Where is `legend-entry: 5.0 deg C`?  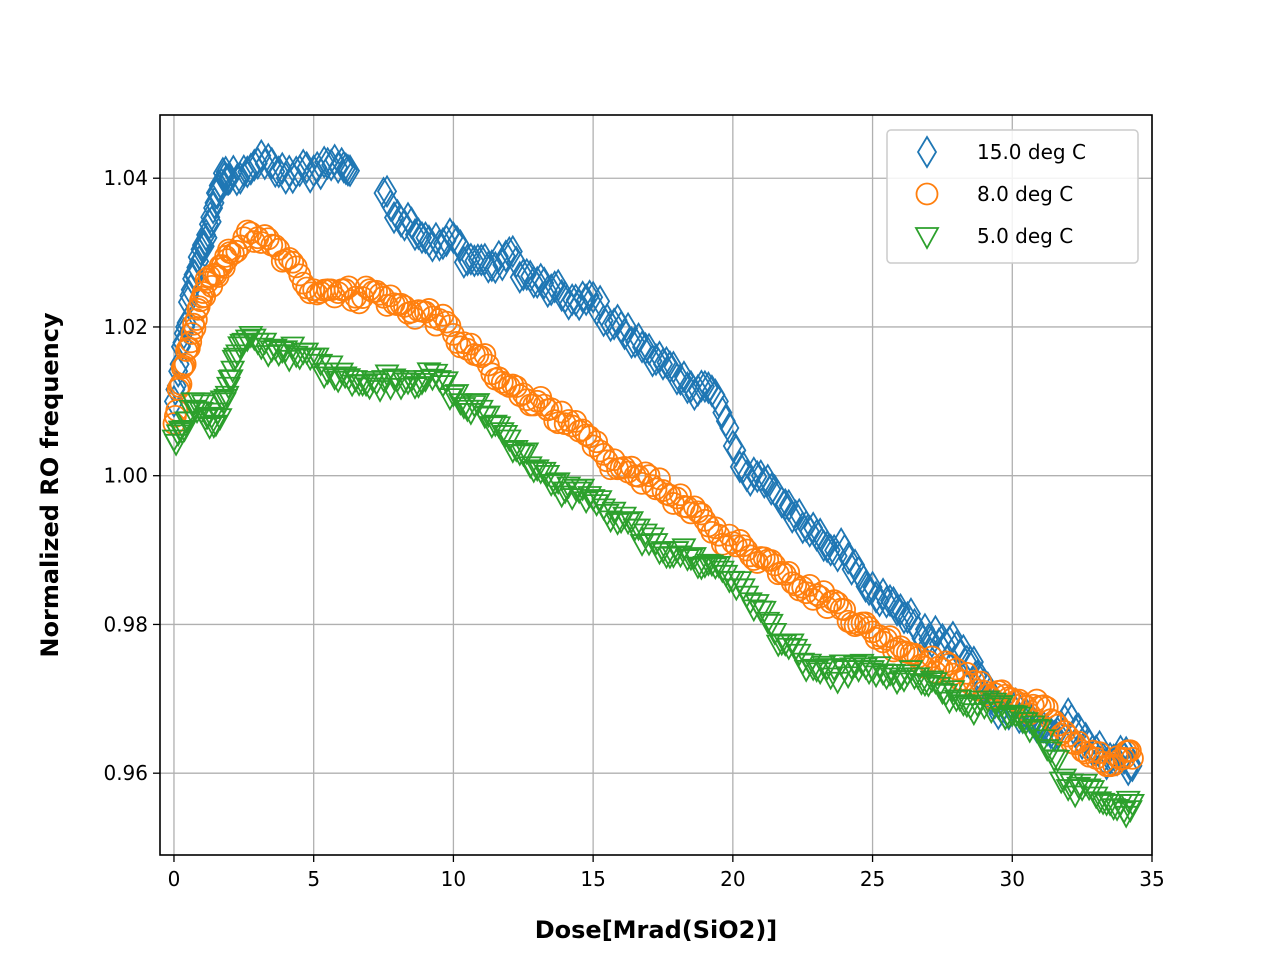
legend-entry: 5.0 deg C is located at coordinates (993, 237).